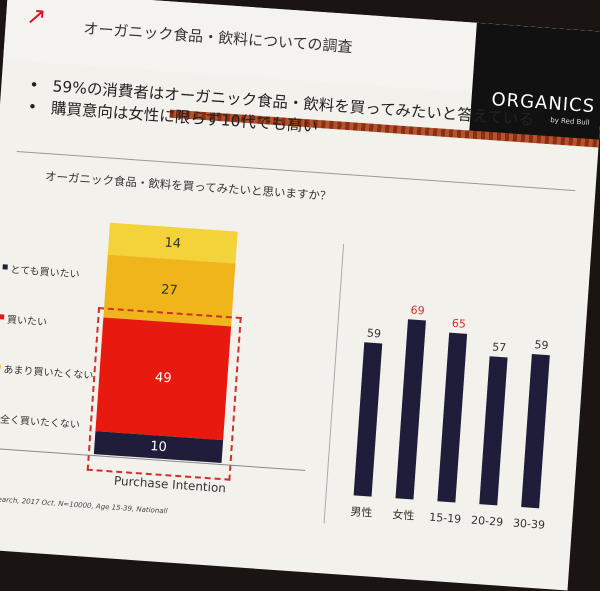 This screenshot has height=591, width=600. I want to click on x-tick-label: 20-29, so click(487, 521).